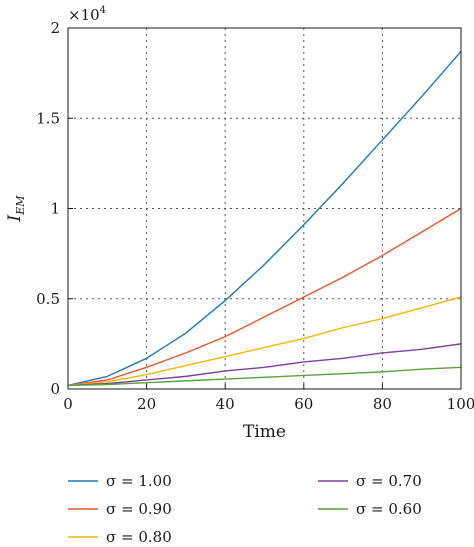 Image resolution: width=474 pixels, height=547 pixels. What do you see at coordinates (139, 509) in the screenshot?
I see `legend-label: σ = 0.90` at bounding box center [139, 509].